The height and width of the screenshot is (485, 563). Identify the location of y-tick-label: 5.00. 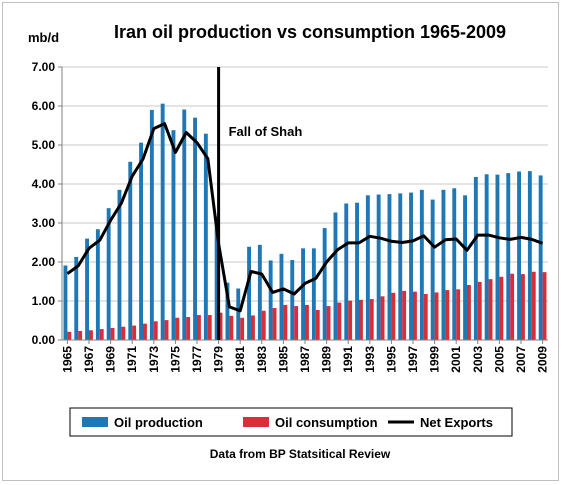
(44, 145).